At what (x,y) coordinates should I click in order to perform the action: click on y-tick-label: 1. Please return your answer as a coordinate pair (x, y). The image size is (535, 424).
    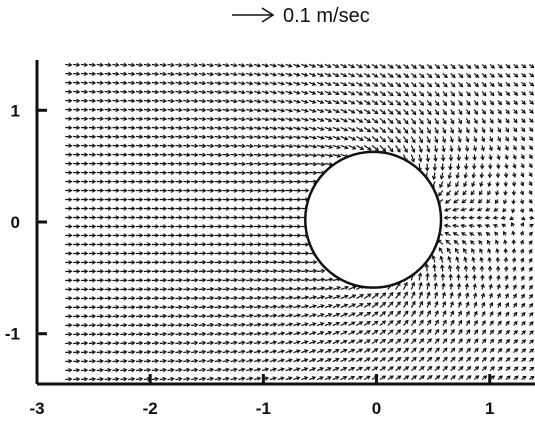
    Looking at the image, I should click on (15, 110).